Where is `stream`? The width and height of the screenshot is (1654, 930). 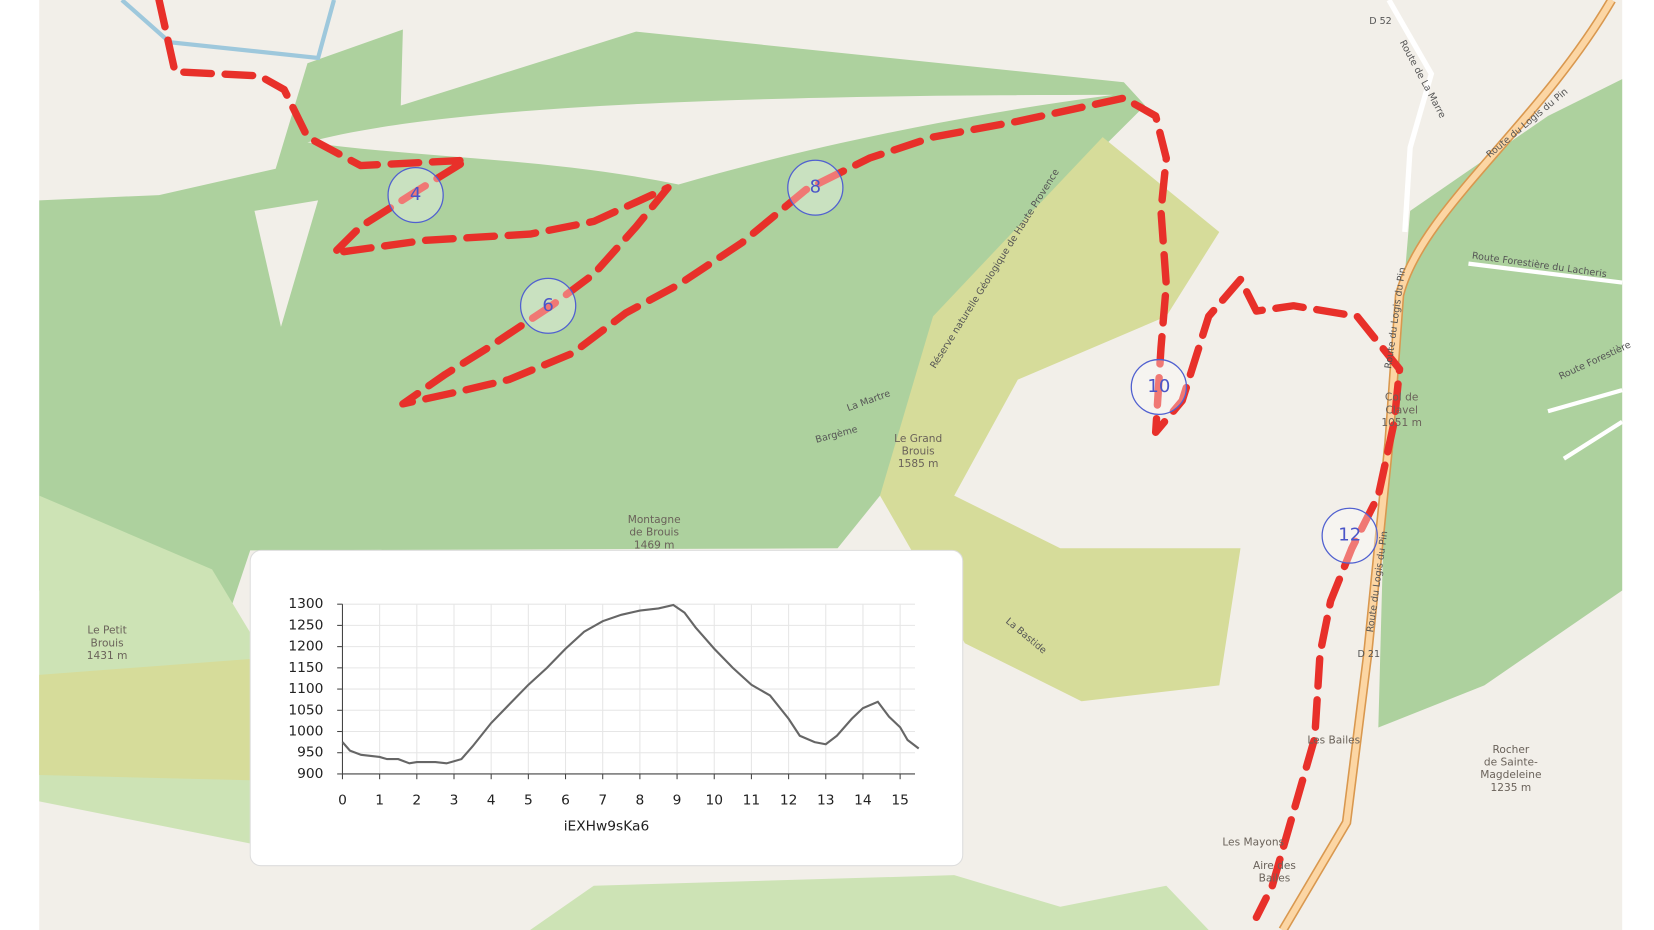
stream is located at coordinates (228, 30).